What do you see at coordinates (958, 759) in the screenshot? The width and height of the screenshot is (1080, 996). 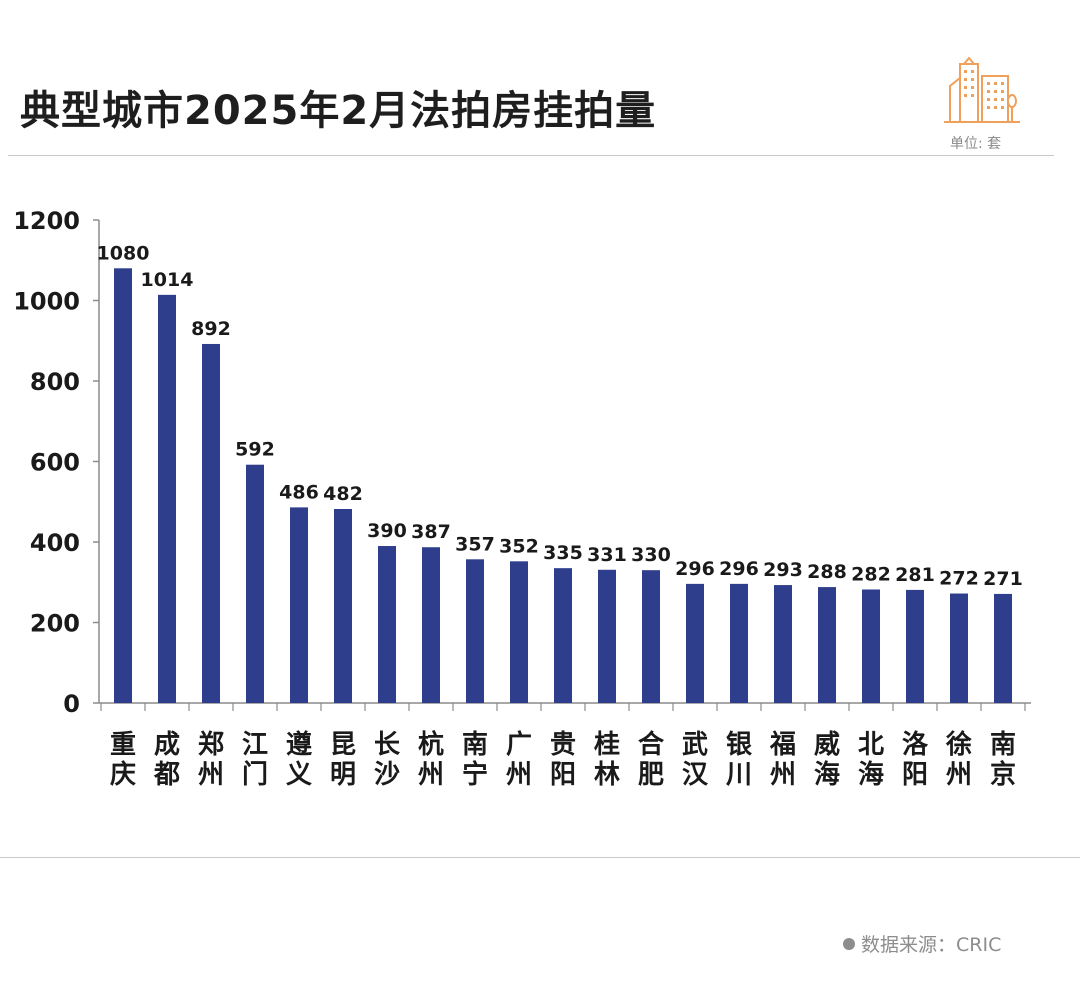 I see `x-tick-label: 徐州` at bounding box center [958, 759].